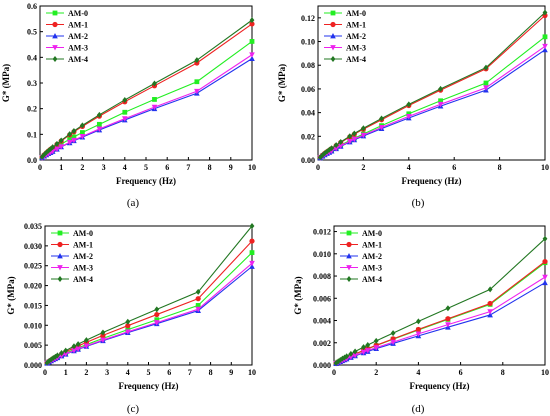  What do you see at coordinates (32, 32) in the screenshot?
I see `y-tick-label: 0.5` at bounding box center [32, 32].